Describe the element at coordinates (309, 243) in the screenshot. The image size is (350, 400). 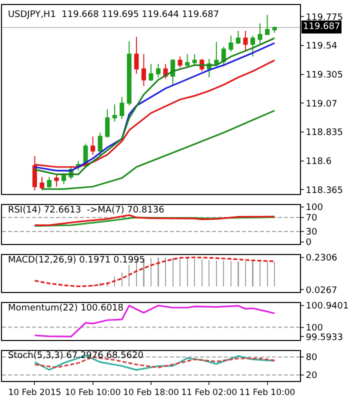
I see `y-tick-label: 0` at that location.